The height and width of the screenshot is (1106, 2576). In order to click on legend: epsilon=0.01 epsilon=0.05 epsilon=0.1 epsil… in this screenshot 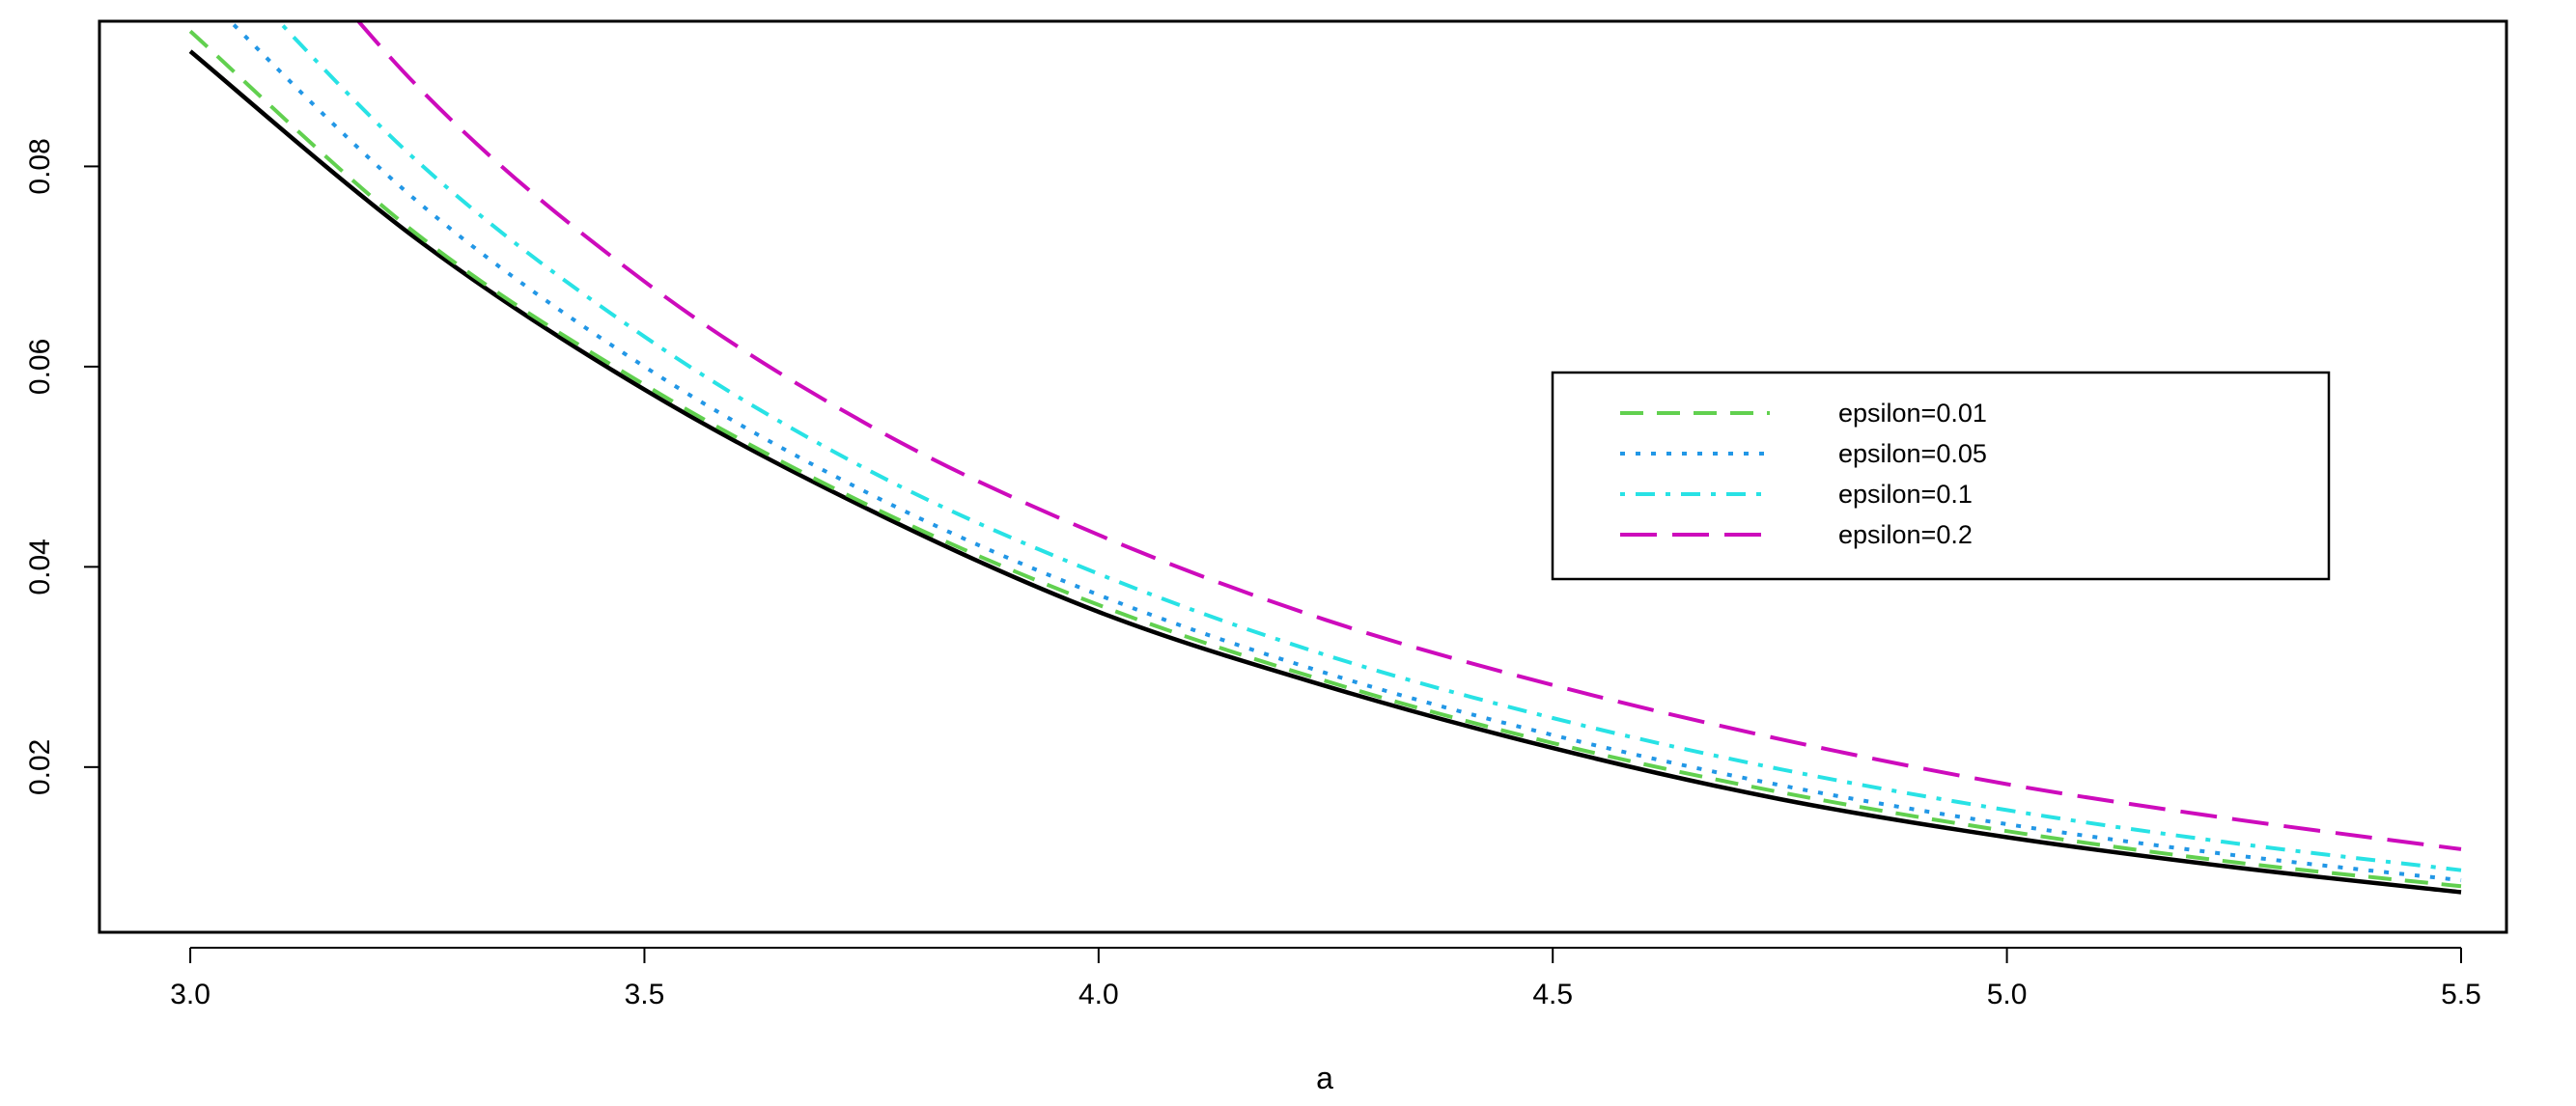, I will do `click(1941, 476)`.